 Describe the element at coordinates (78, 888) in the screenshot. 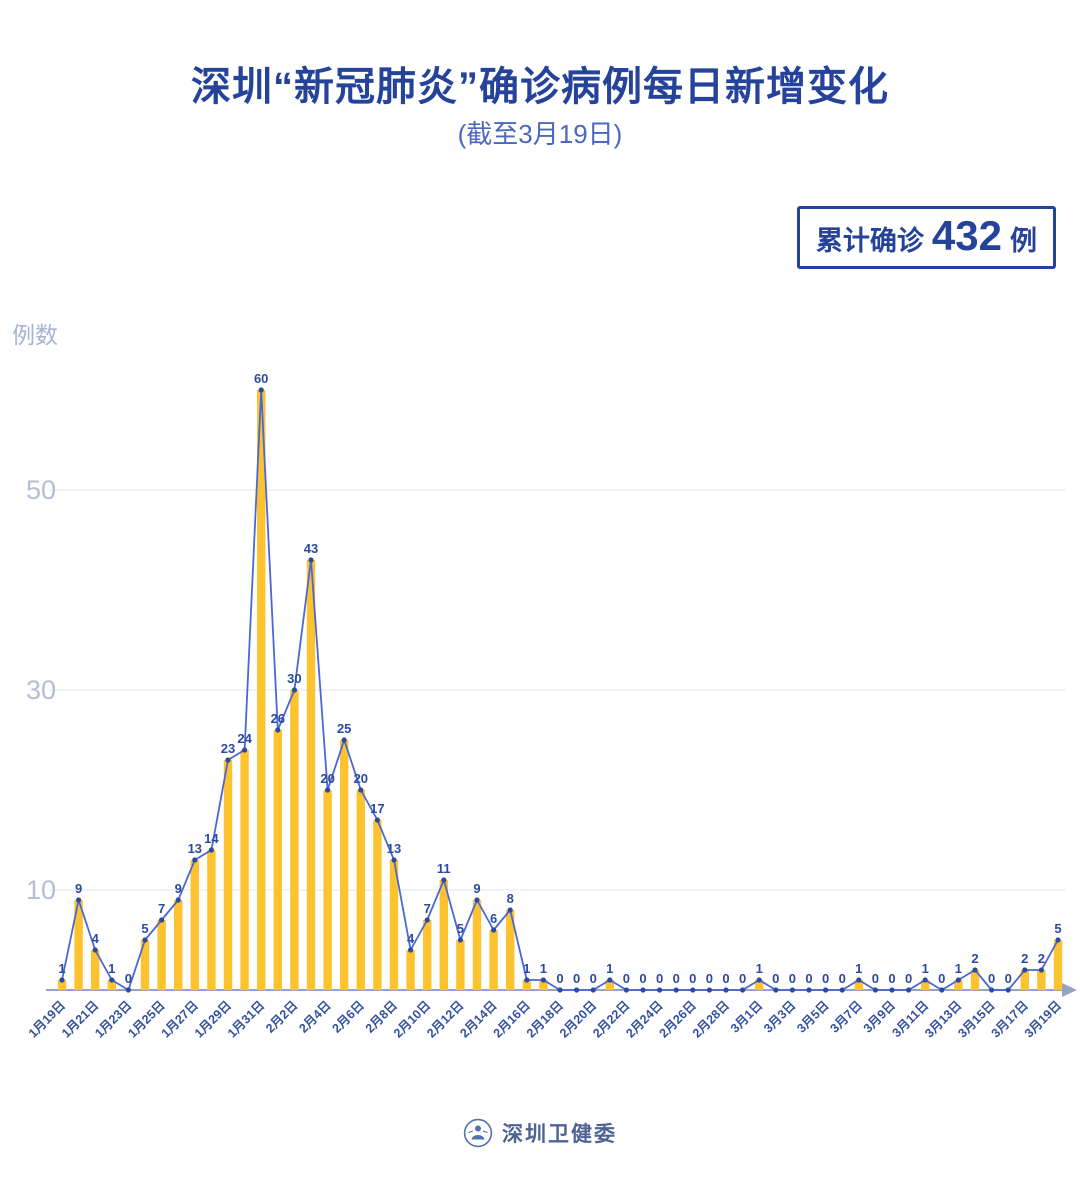

I see `value-label: 9` at that location.